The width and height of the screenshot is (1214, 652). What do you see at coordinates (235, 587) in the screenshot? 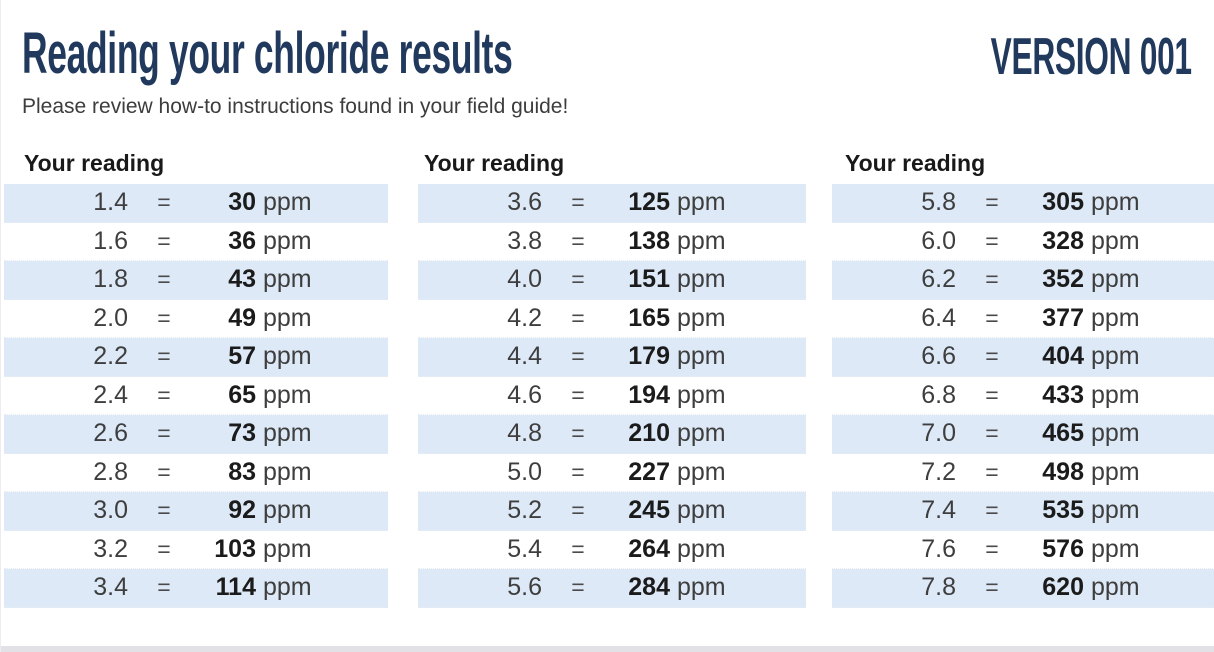
I see `ppm-value: 114` at bounding box center [235, 587].